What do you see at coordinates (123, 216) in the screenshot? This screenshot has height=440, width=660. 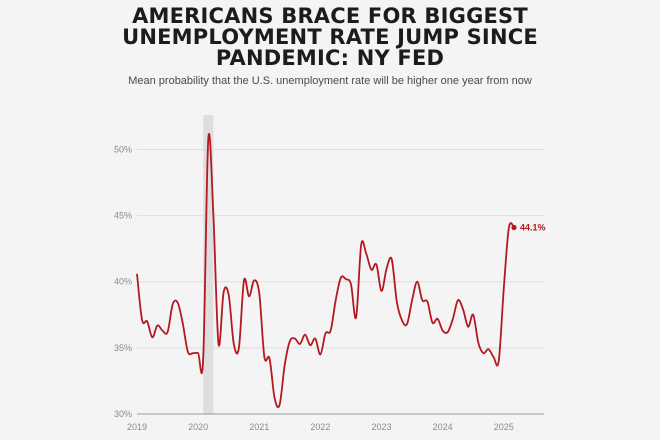 I see `y-tick-label: 45%` at bounding box center [123, 216].